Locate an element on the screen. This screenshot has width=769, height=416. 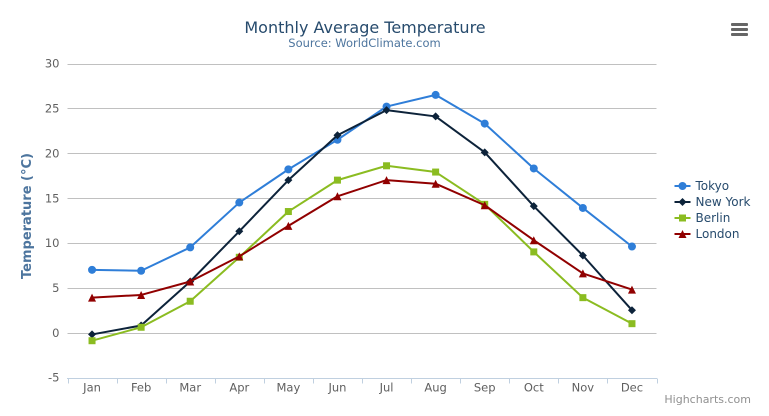
legend-symbol-square-icon is located at coordinates (682, 218).